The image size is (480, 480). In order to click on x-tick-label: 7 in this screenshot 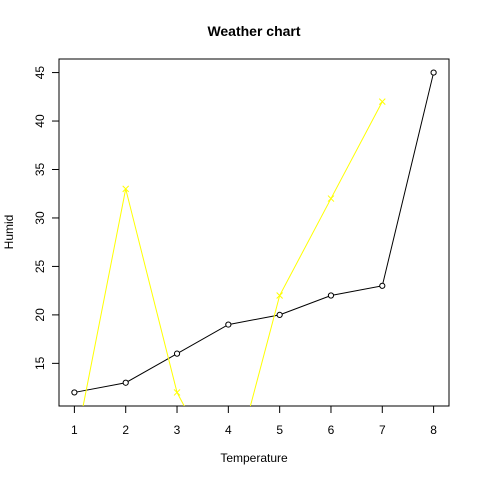, I will do `click(382, 430)`.